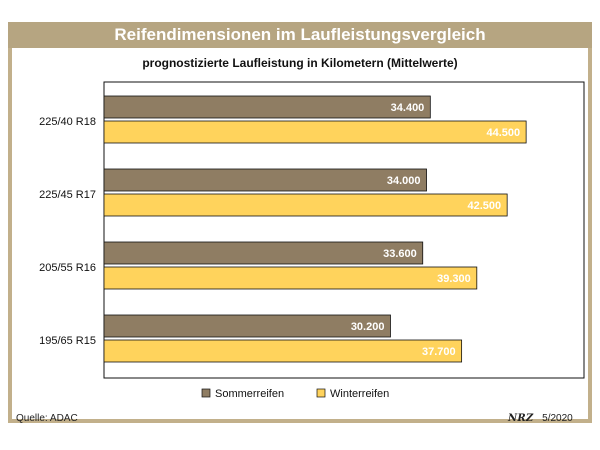  Describe the element at coordinates (67, 231) in the screenshot. I see `category-labels-layer: 225/40 R18 225/45 R17 205/55 R16 195/65 R15` at that location.